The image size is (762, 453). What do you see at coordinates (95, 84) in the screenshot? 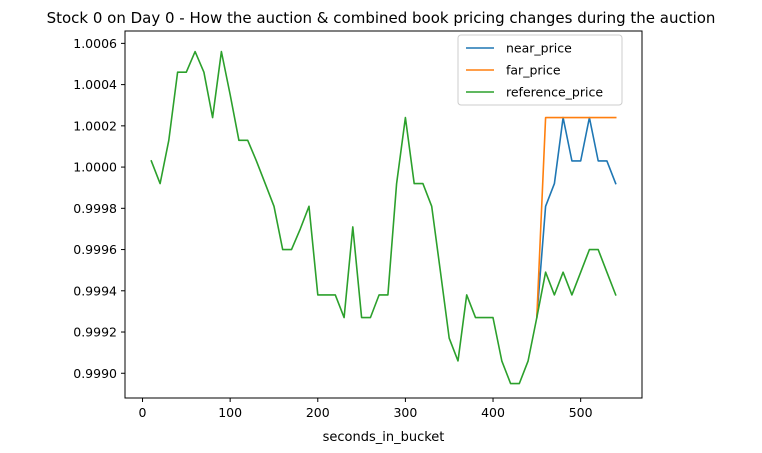
I see `y-tick-label: 1.0004` at bounding box center [95, 84].